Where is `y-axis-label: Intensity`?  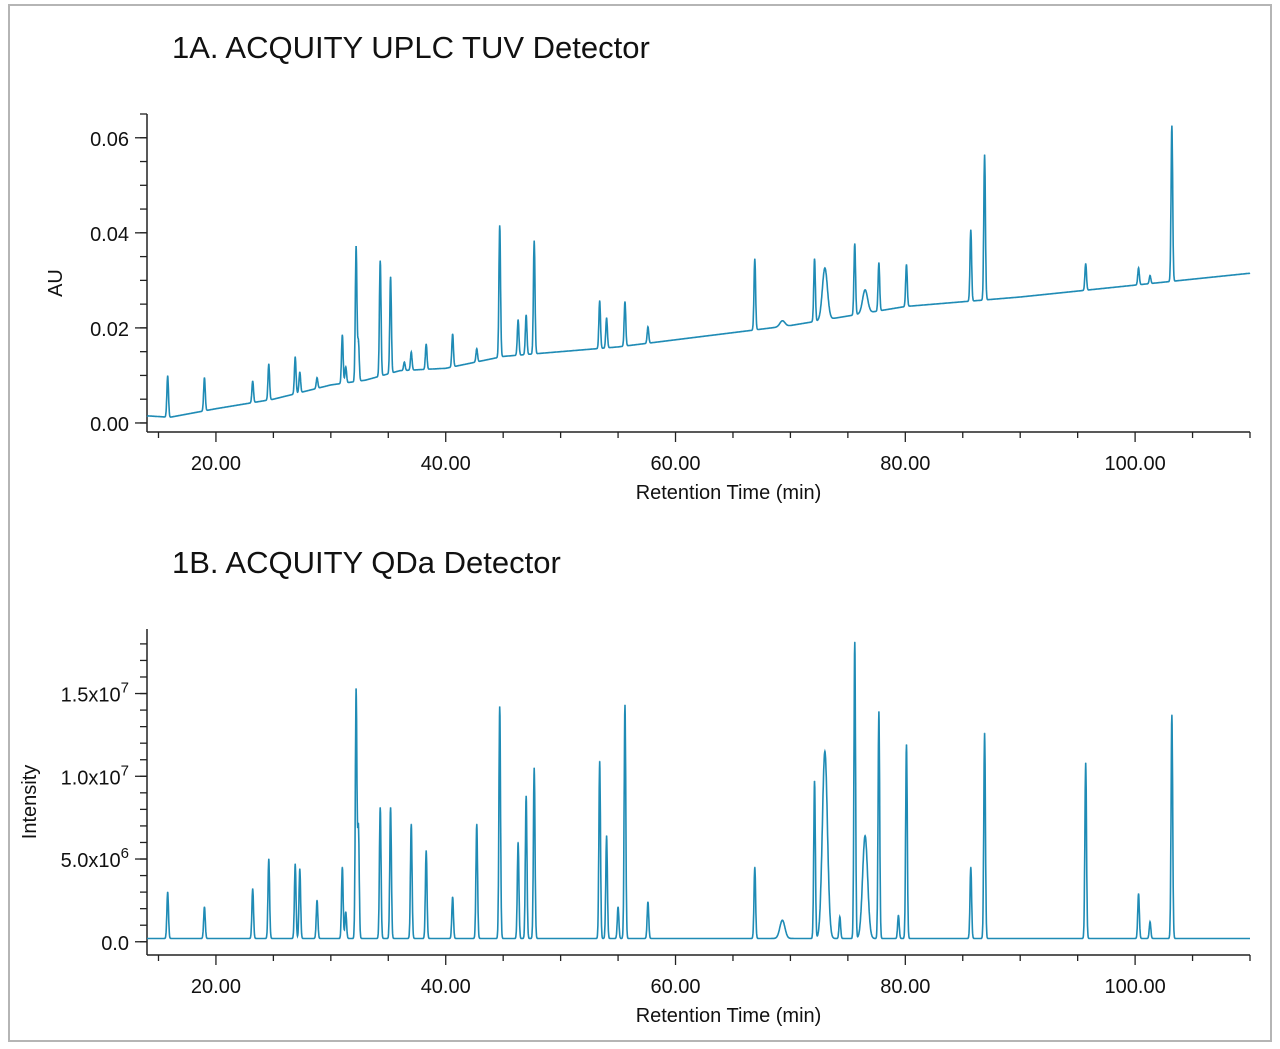 y-axis-label: Intensity is located at coordinates (30, 802).